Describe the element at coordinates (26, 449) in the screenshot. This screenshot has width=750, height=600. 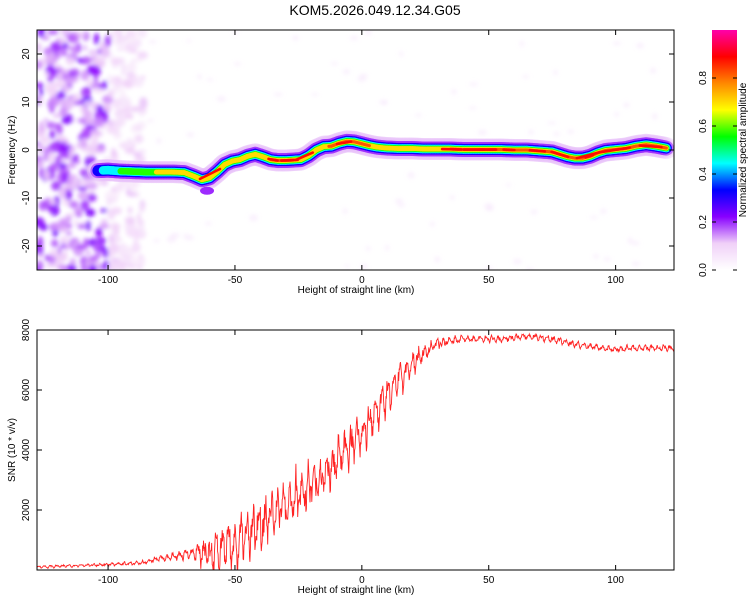
I see `y-tick-label: 4000` at that location.